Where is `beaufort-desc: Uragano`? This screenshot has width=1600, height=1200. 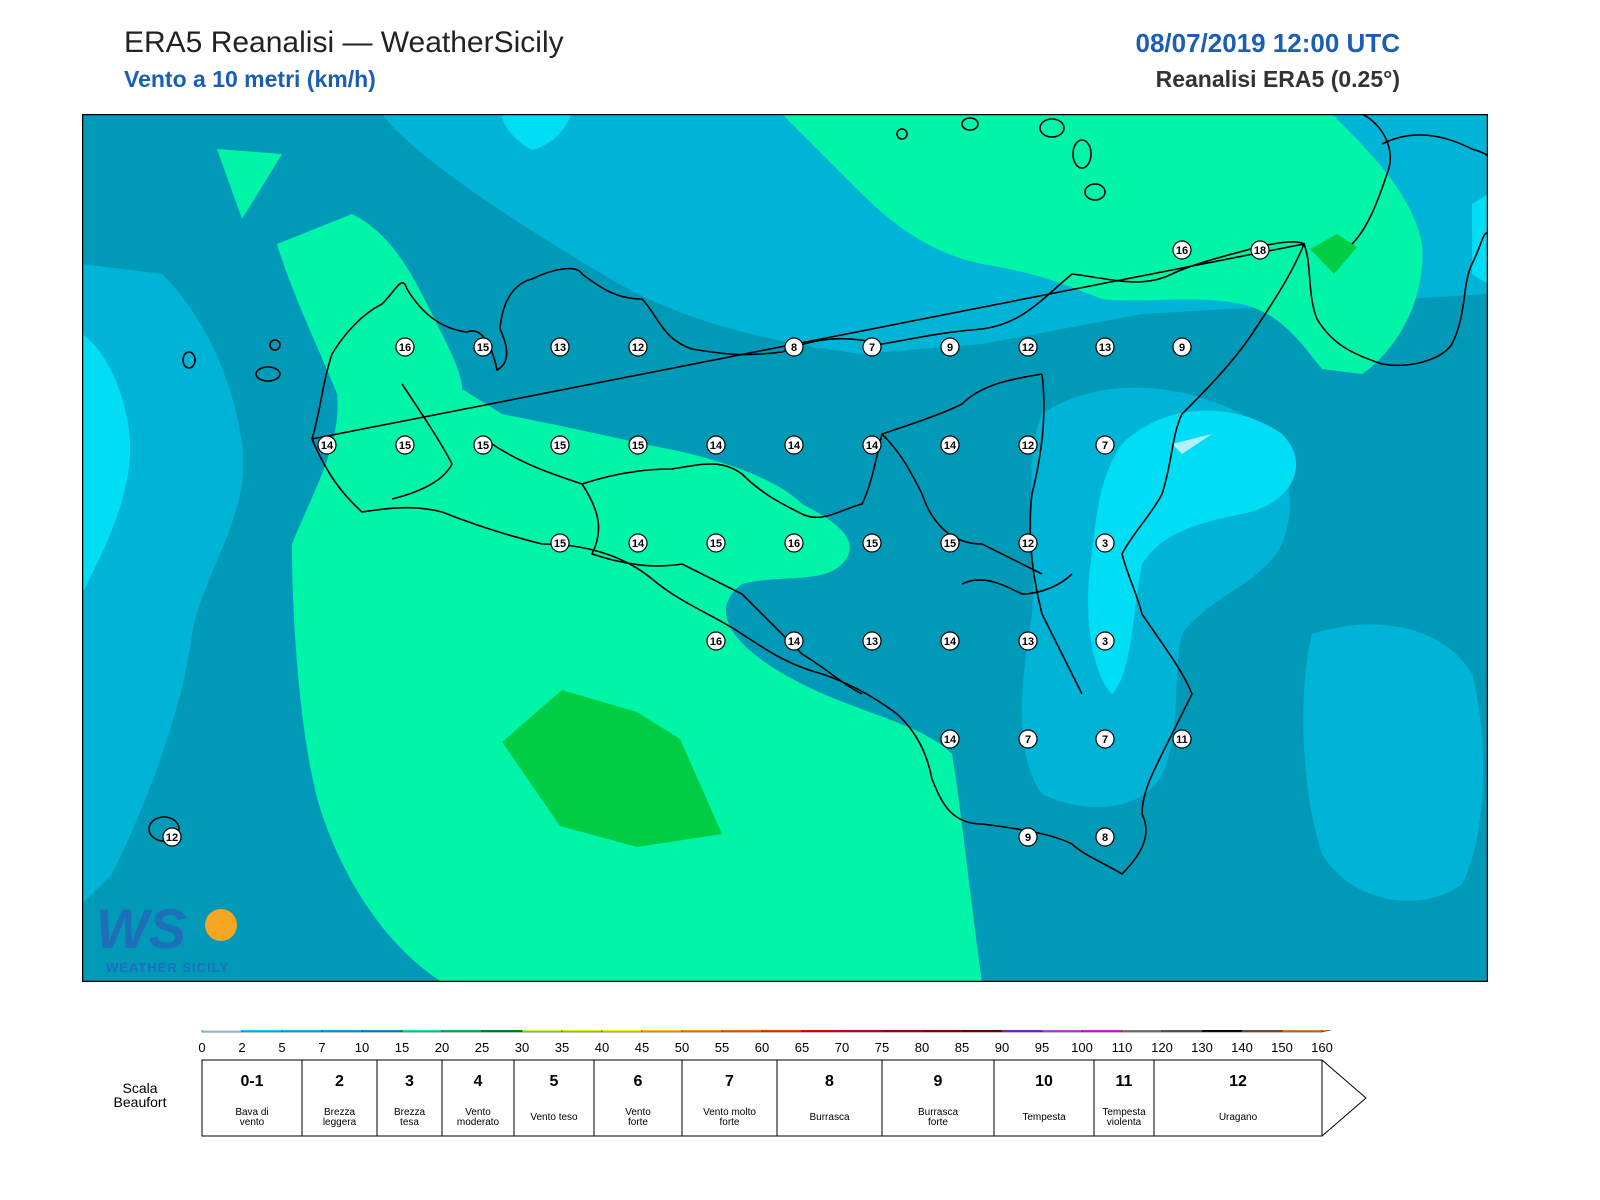
beaufort-desc: Uragano is located at coordinates (1238, 1117).